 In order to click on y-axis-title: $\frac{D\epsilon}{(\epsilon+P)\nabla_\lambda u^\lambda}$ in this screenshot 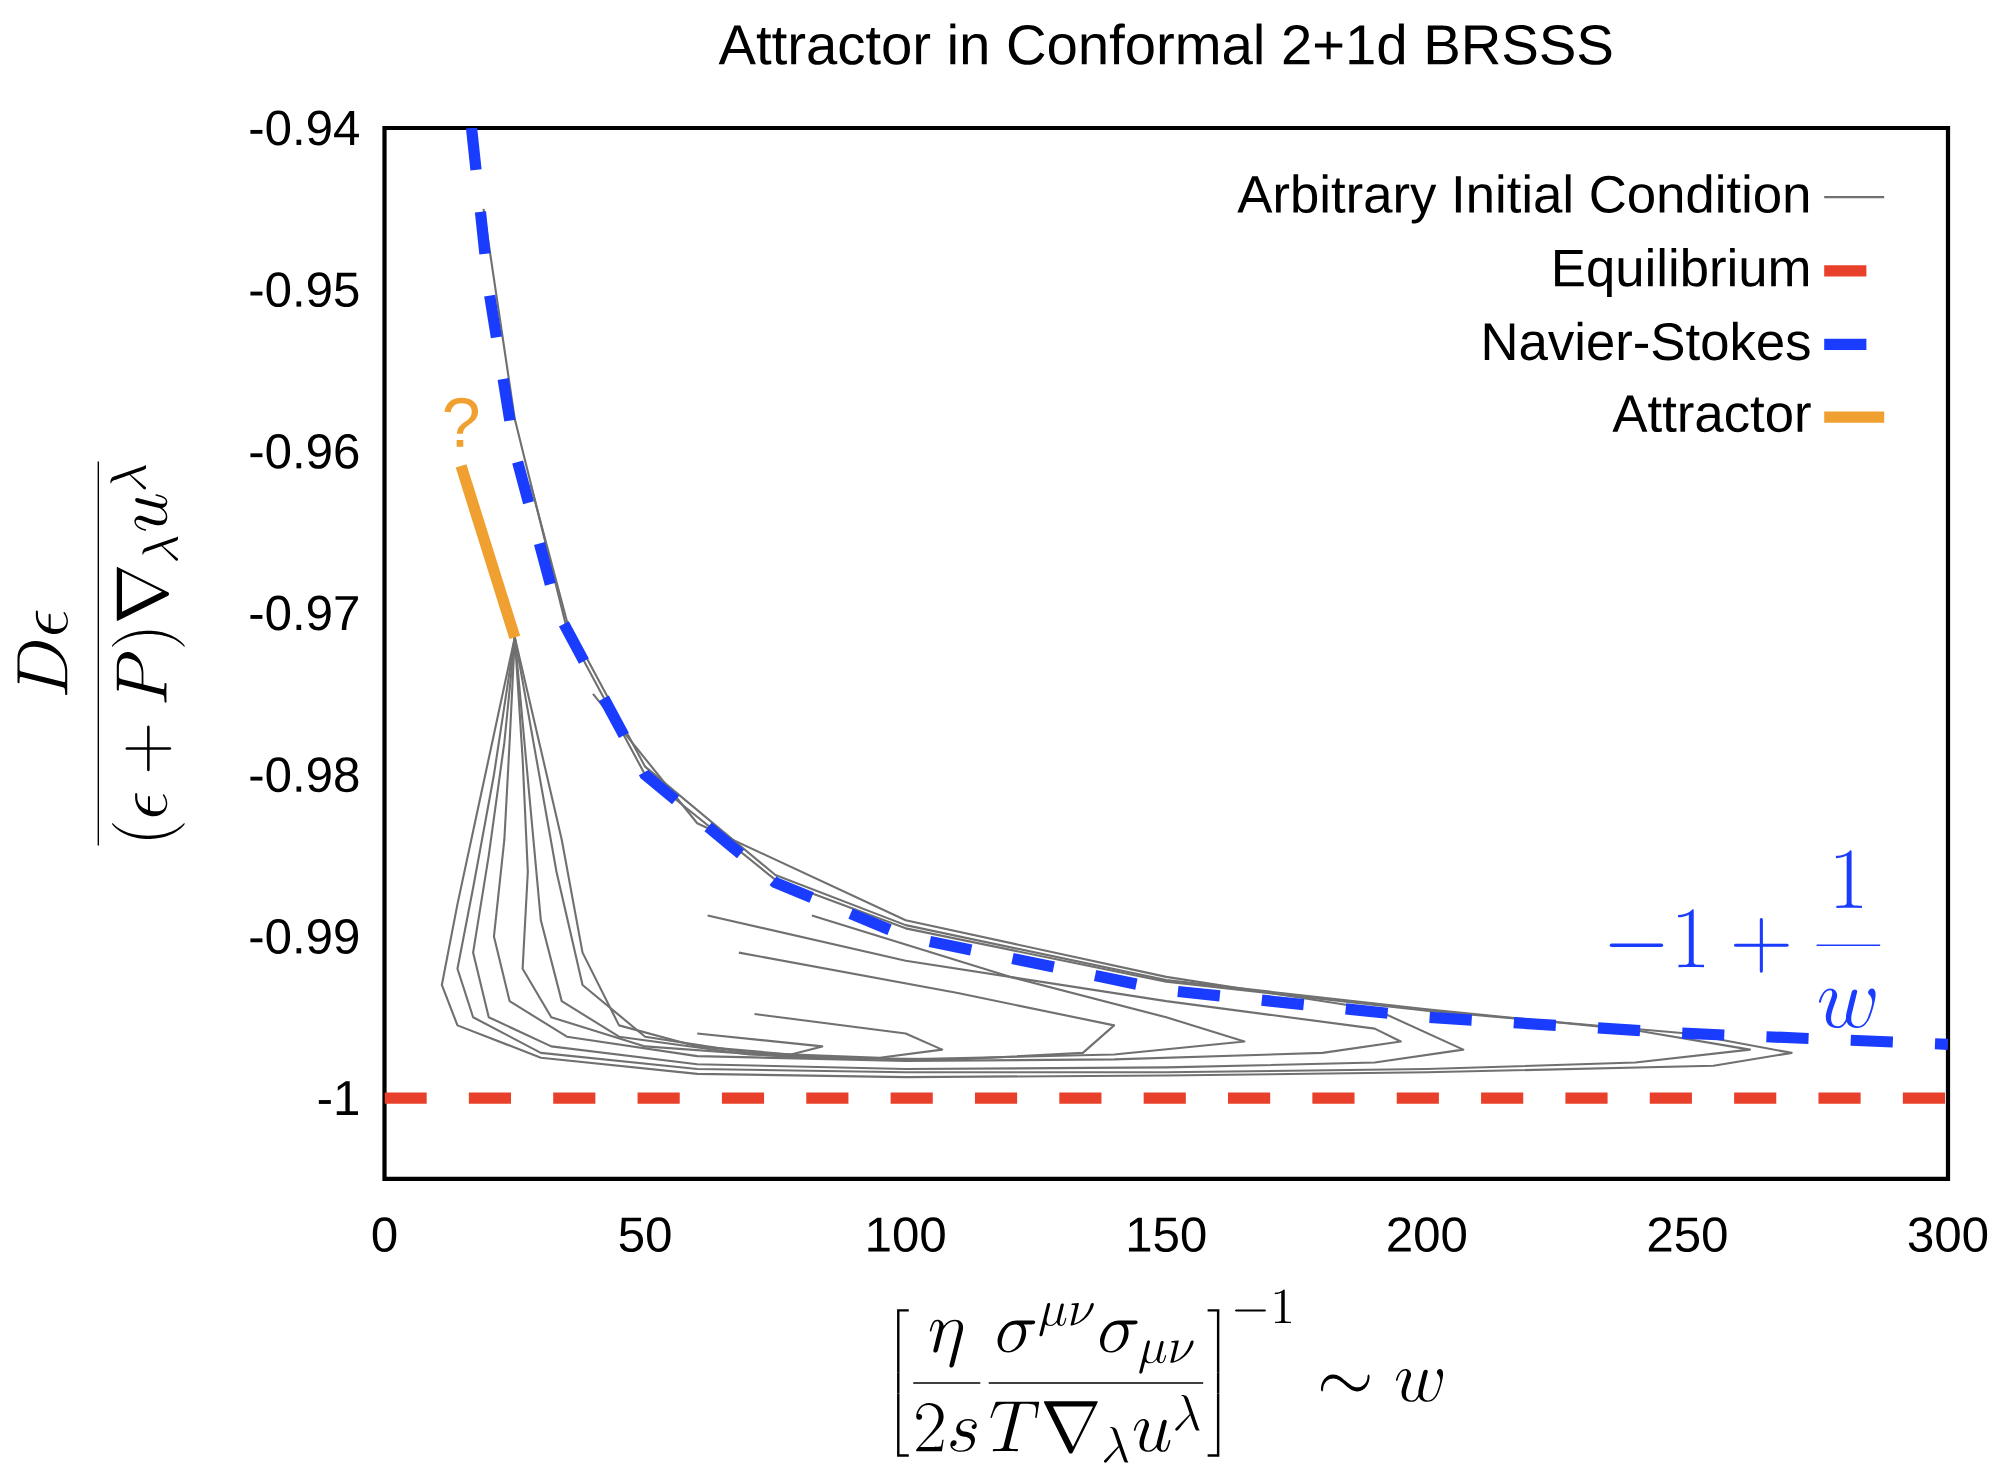, I will do `click(101, 653)`.